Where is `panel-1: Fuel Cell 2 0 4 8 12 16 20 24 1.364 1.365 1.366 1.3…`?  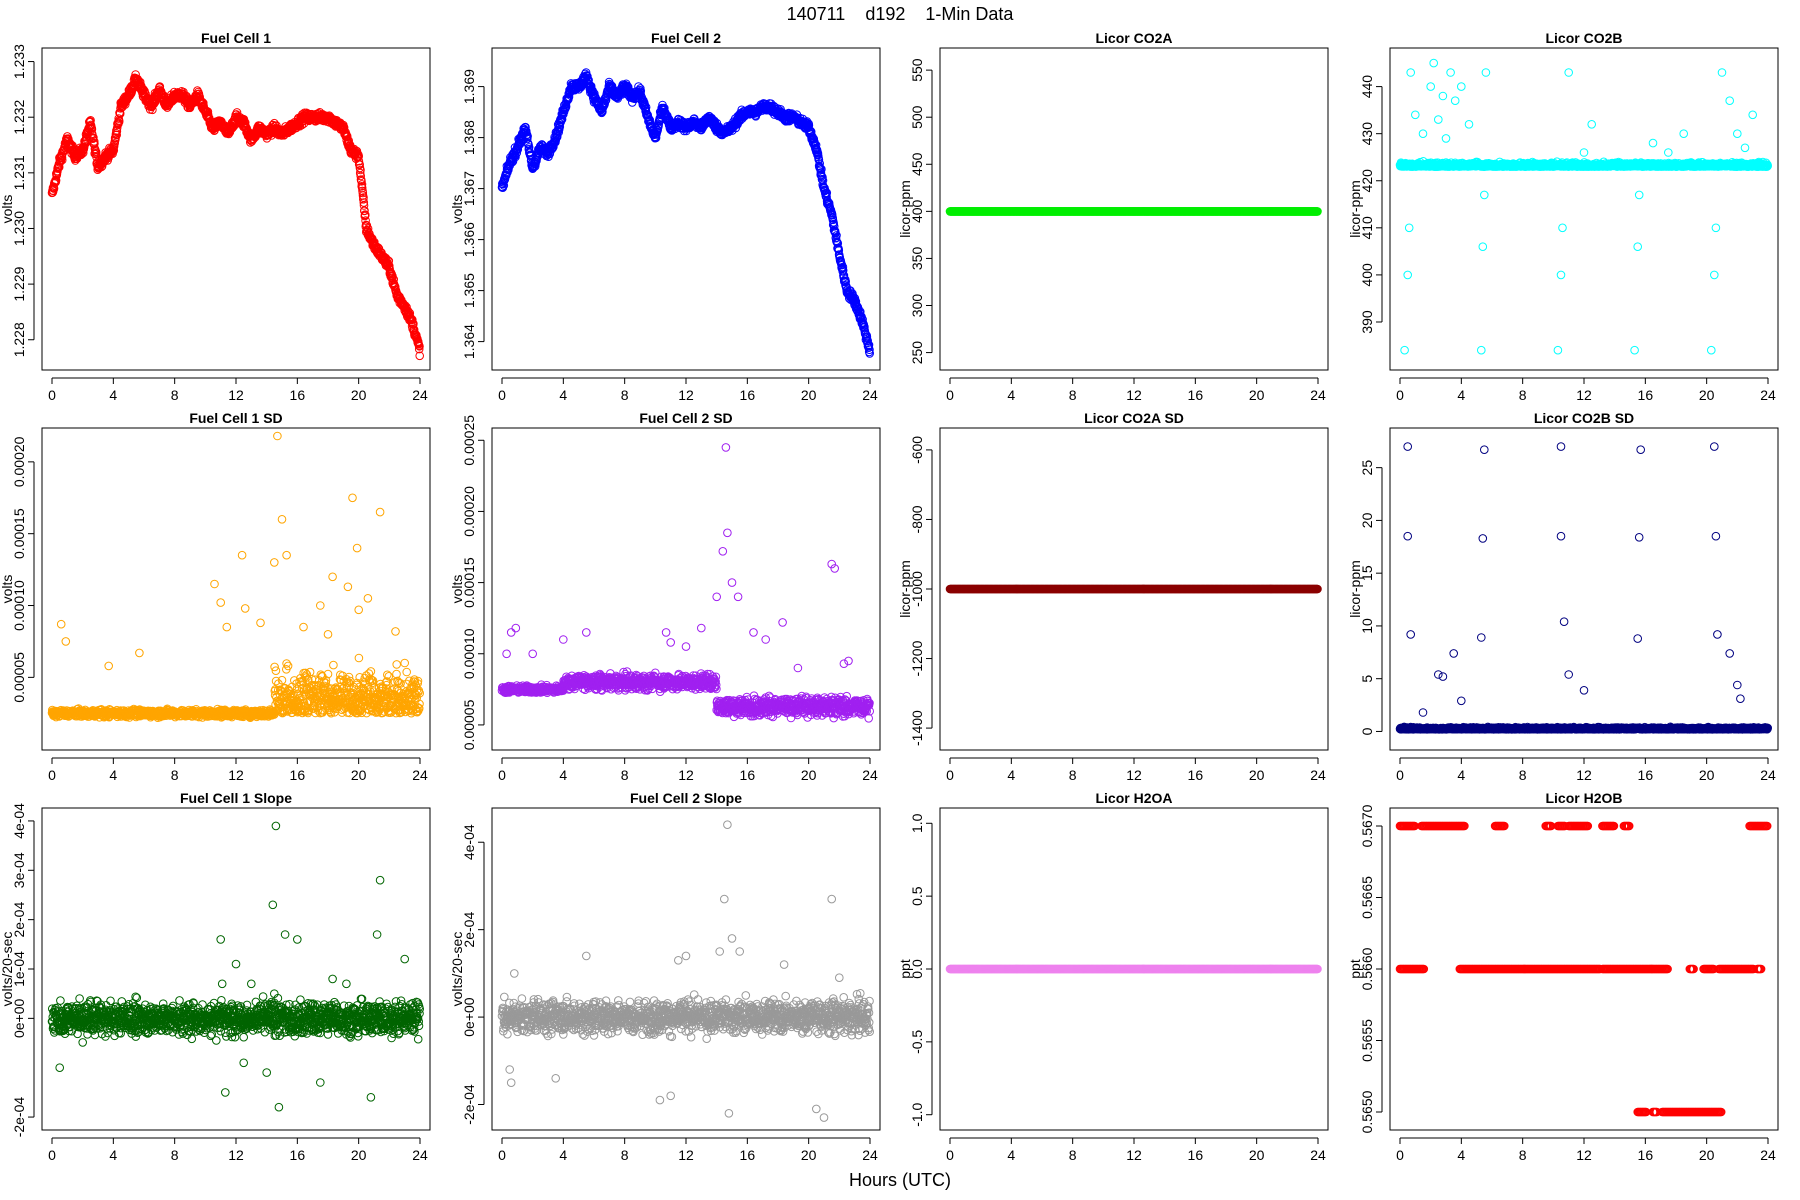 panel-1: Fuel Cell 2 0 4 8 12 16 20 24 1.364 1.365 1.366 1.3… is located at coordinates (665, 216).